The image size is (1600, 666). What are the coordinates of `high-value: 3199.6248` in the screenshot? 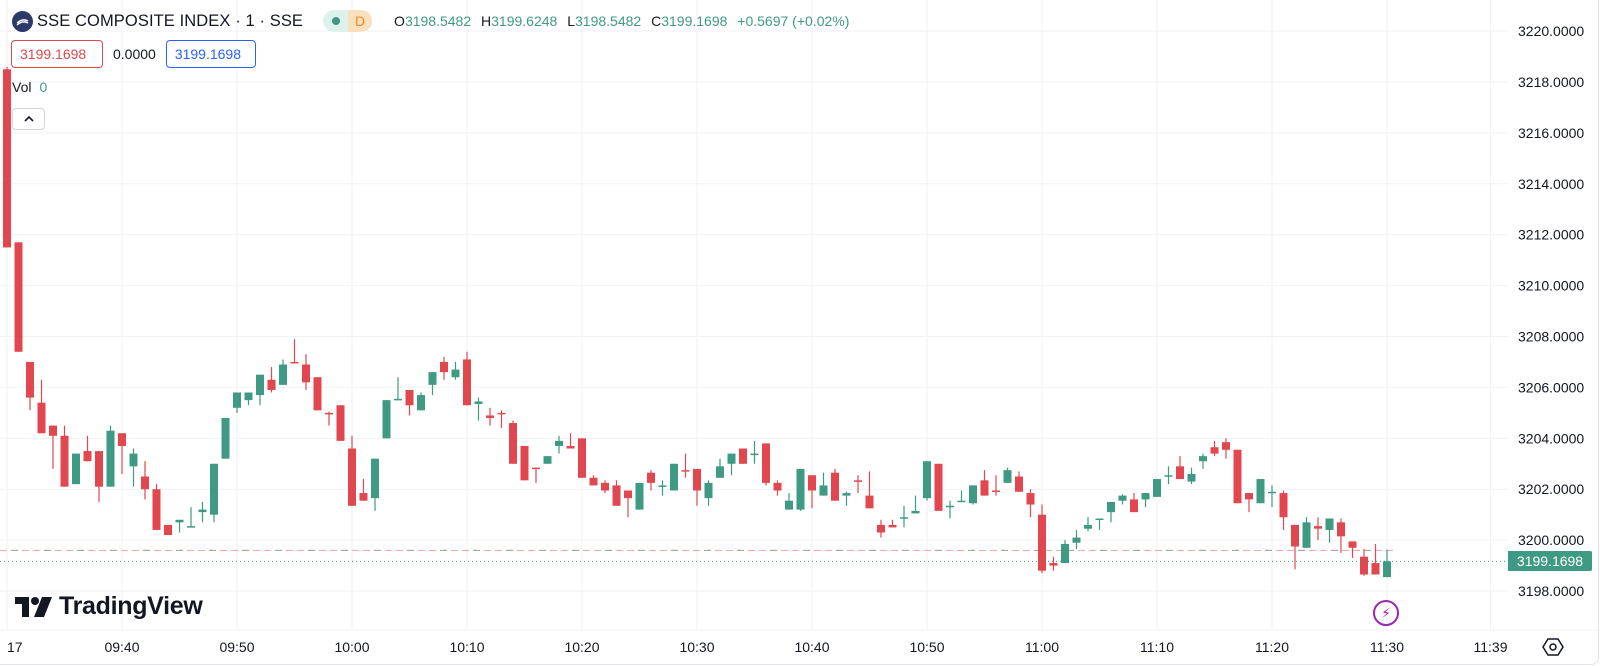 It's located at (524, 21).